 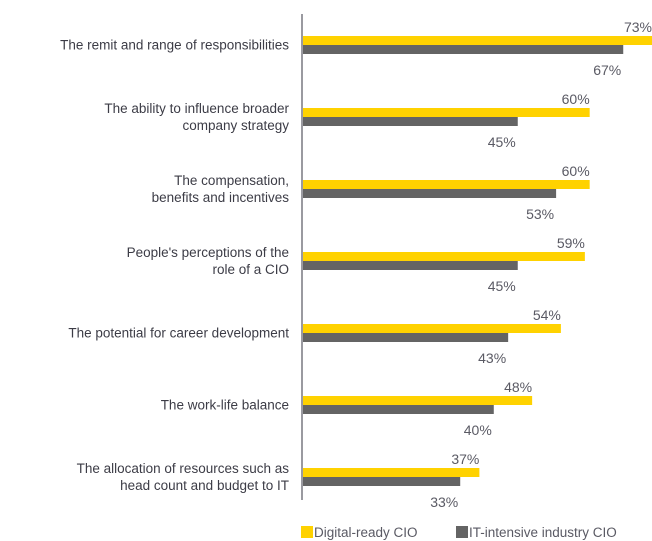 What do you see at coordinates (429, 193) in the screenshot?
I see `bar-it-intensive-the-compensation-benefits-and-incentives` at bounding box center [429, 193].